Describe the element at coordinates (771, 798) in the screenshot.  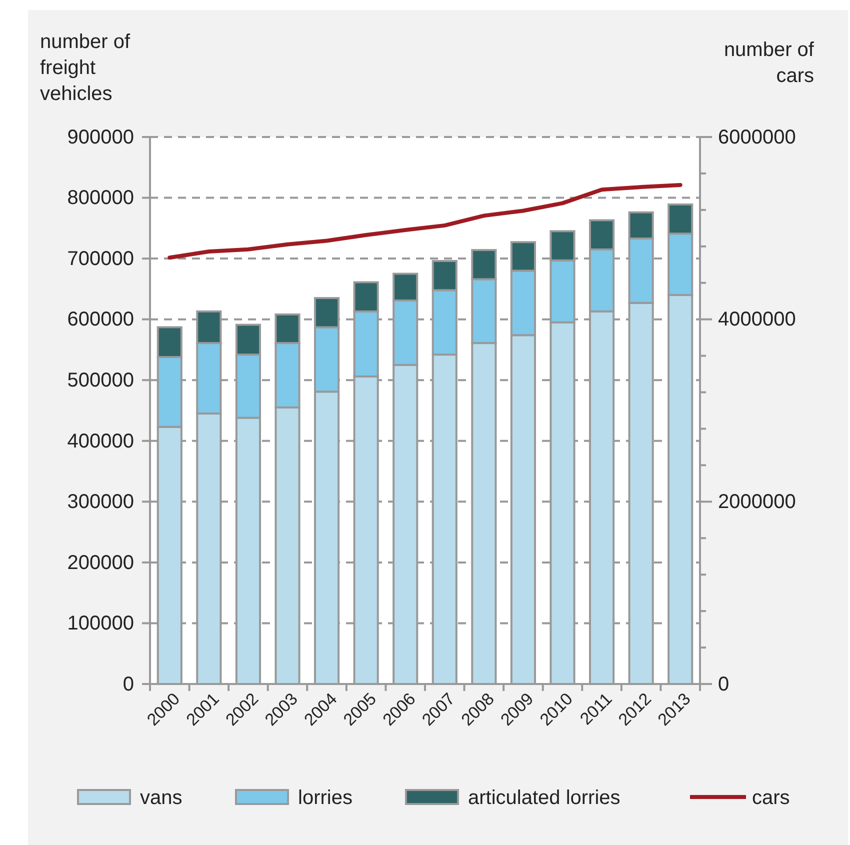
I see `legend-label: cars` at that location.